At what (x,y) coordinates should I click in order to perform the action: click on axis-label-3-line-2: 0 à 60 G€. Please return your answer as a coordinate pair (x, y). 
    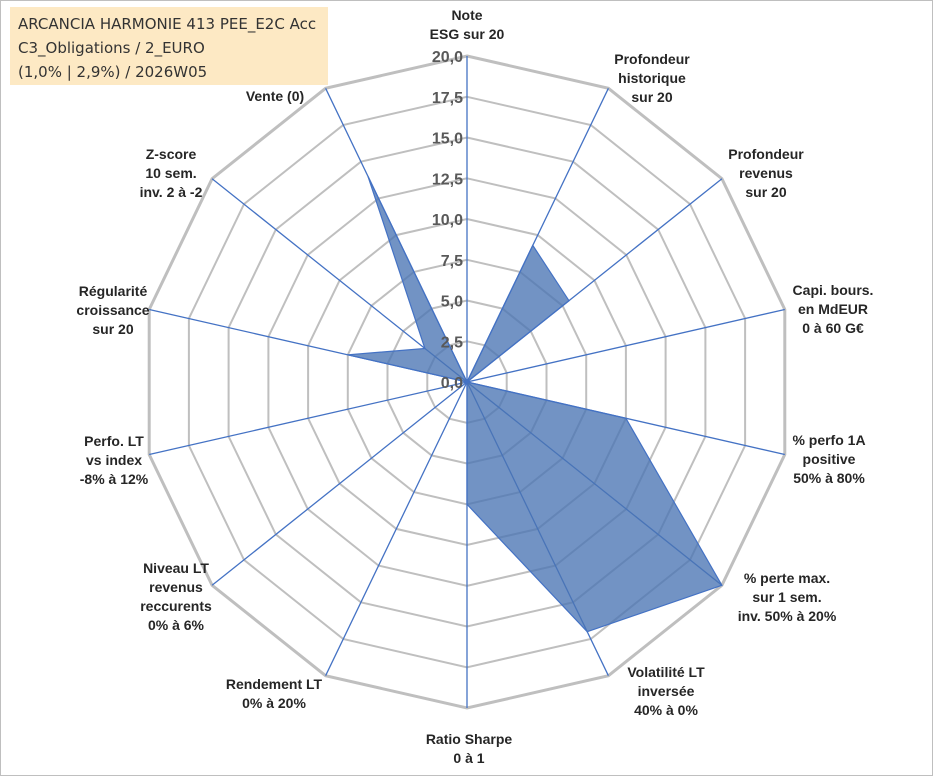
    Looking at the image, I should click on (833, 328).